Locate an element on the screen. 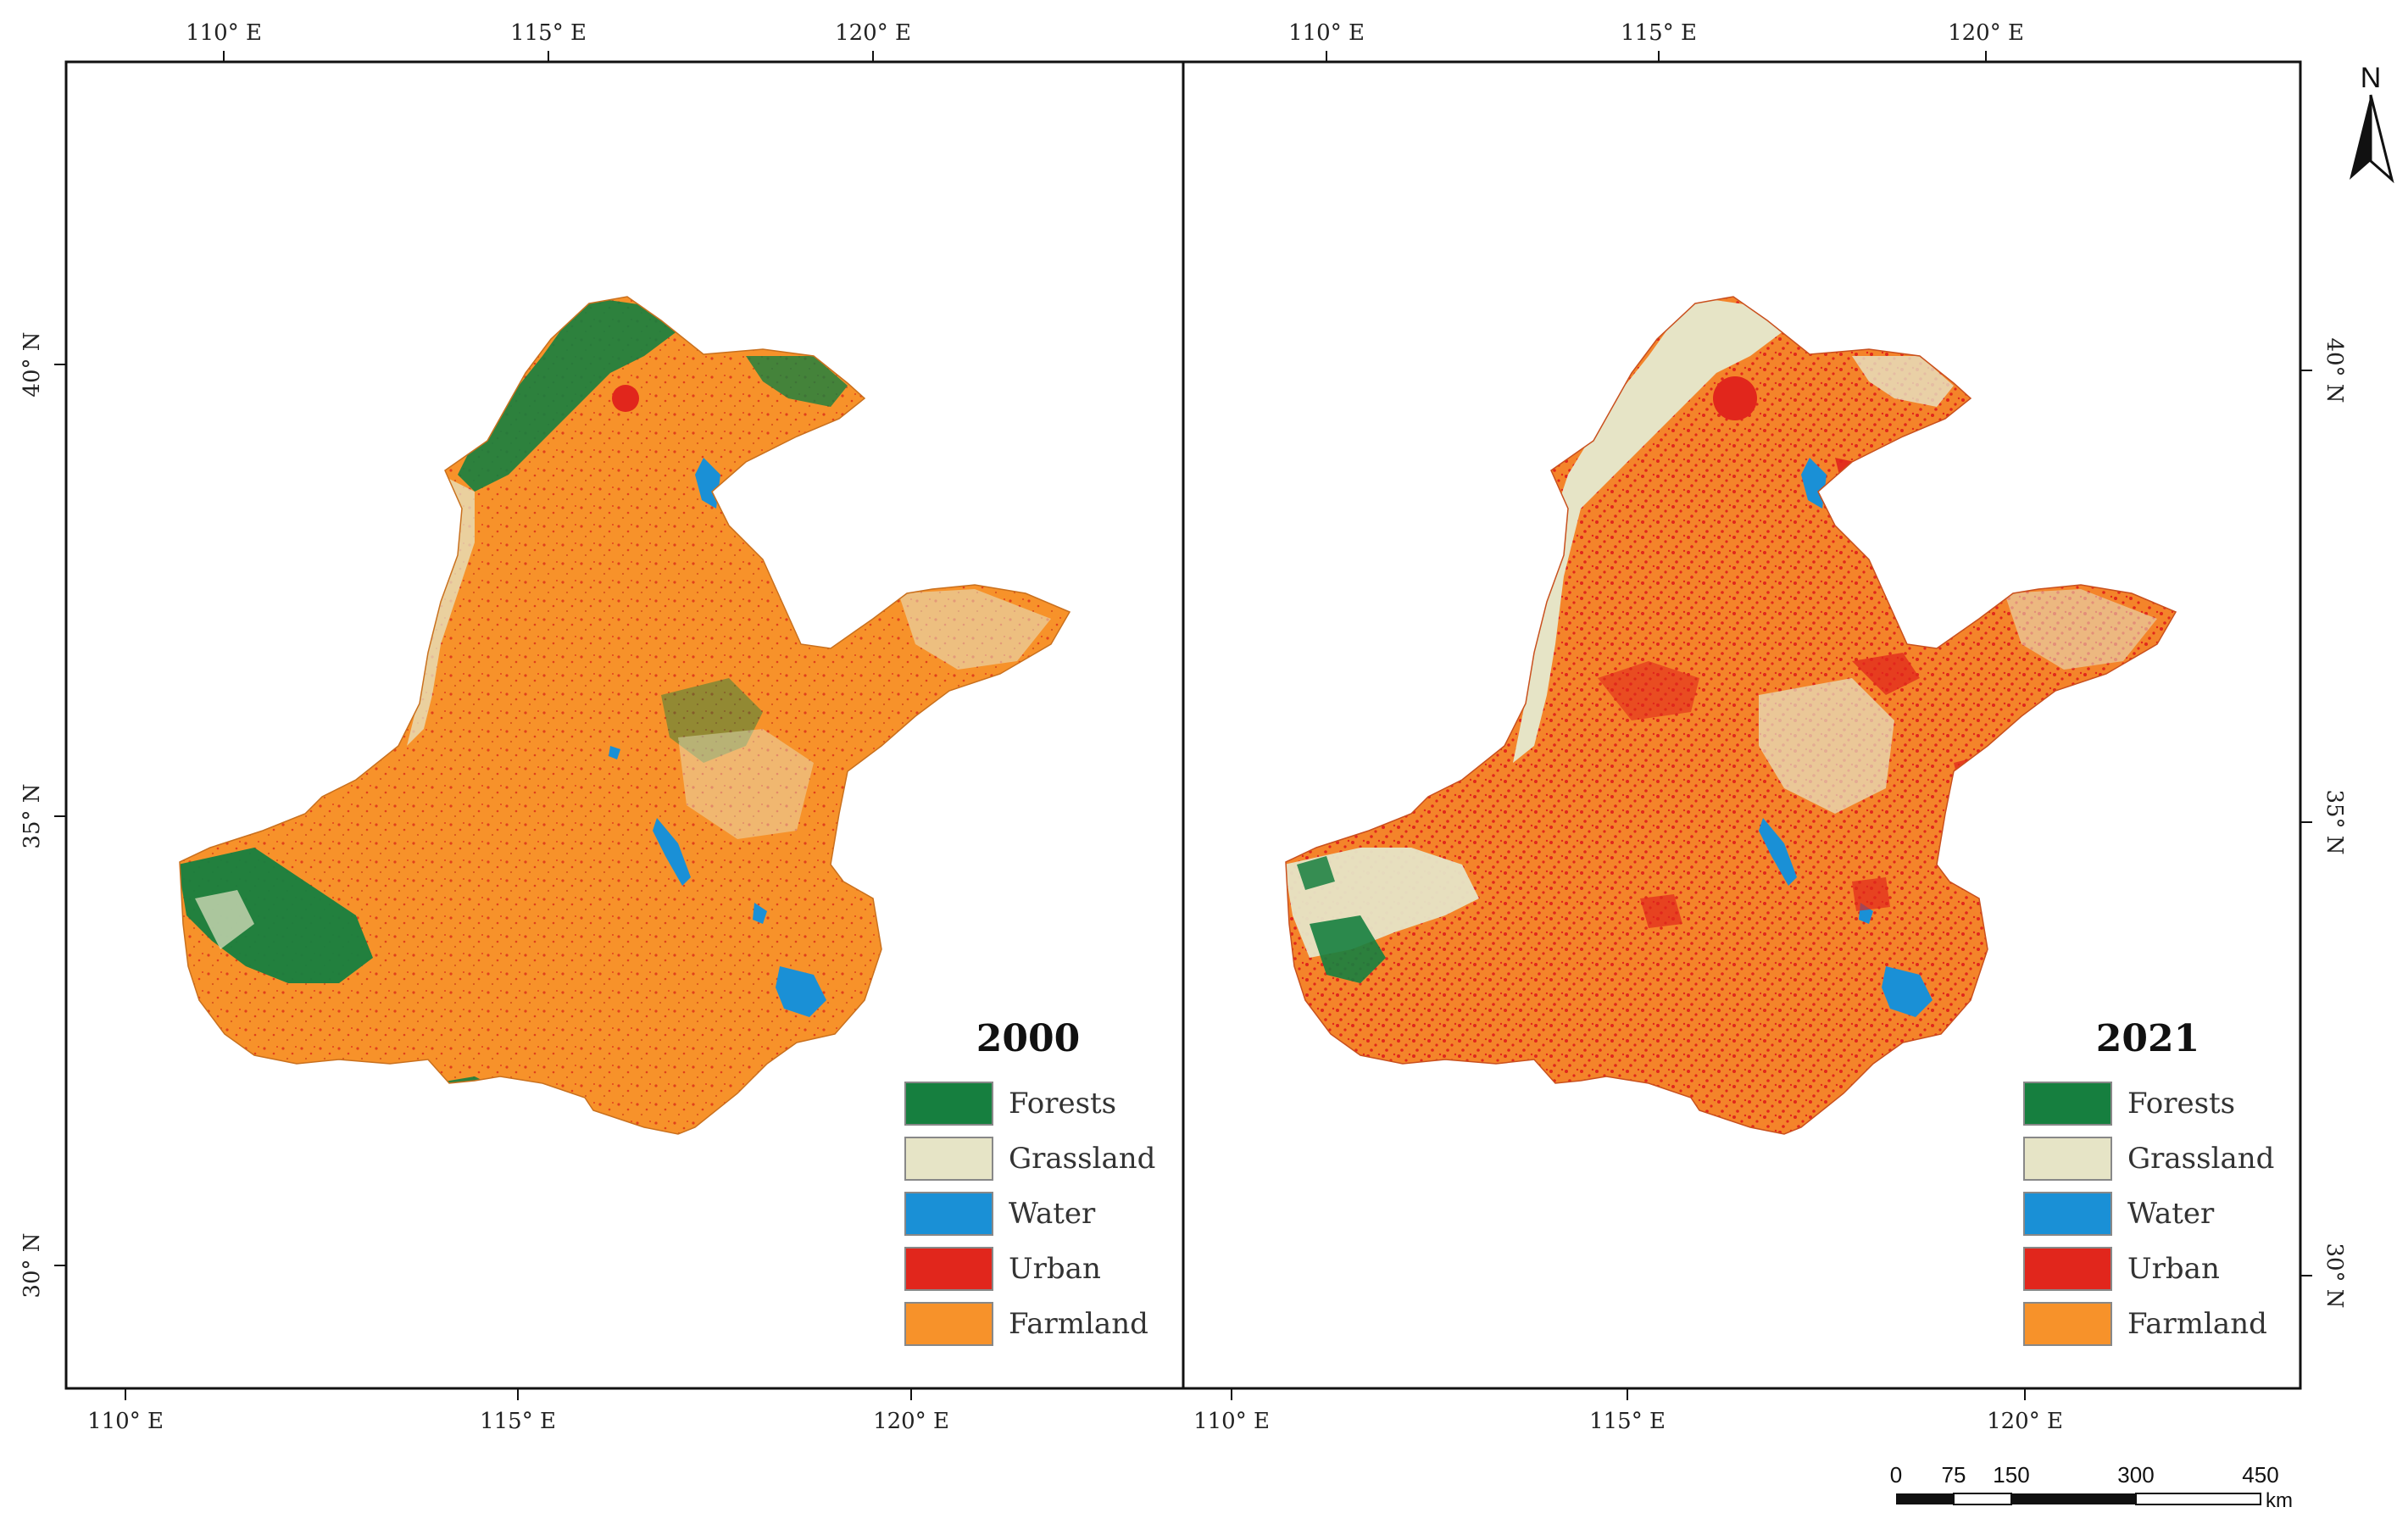 The height and width of the screenshot is (1535, 2408). scale-tick-150: 150 is located at coordinates (2011, 1475).